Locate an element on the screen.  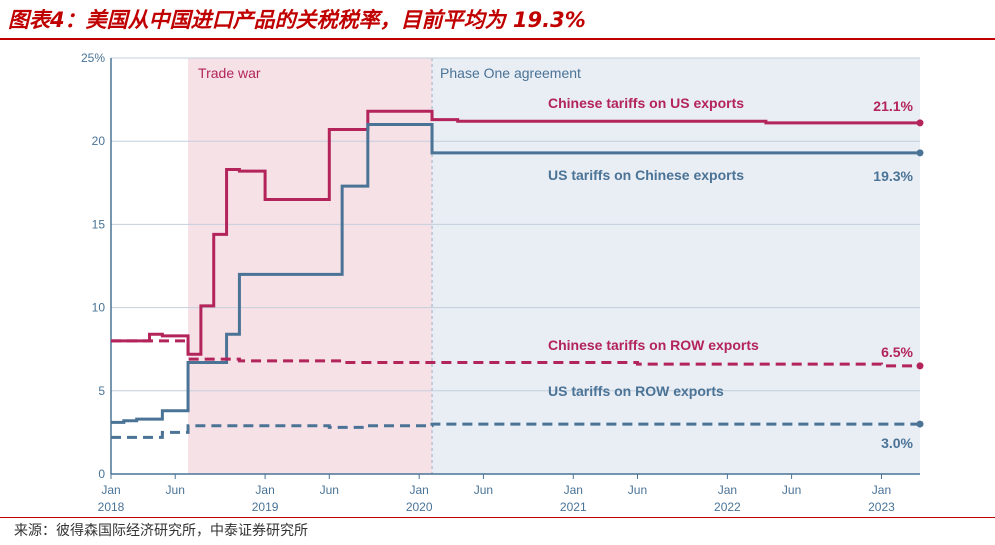
source-divider is located at coordinates (497, 517).